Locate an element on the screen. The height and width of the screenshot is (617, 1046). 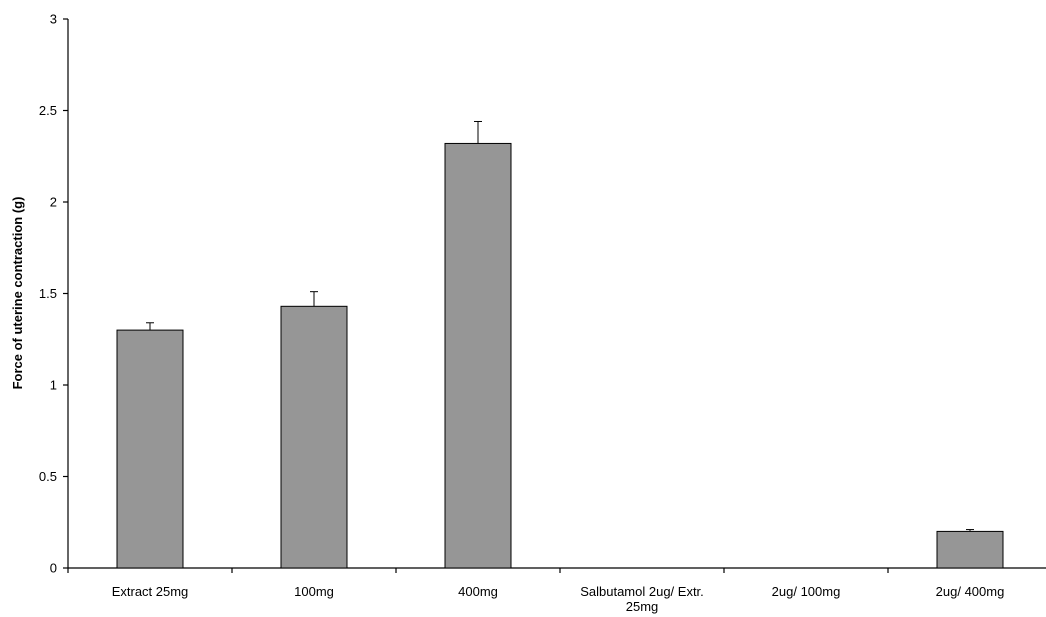
y-tick-label: 2 is located at coordinates (53, 202).